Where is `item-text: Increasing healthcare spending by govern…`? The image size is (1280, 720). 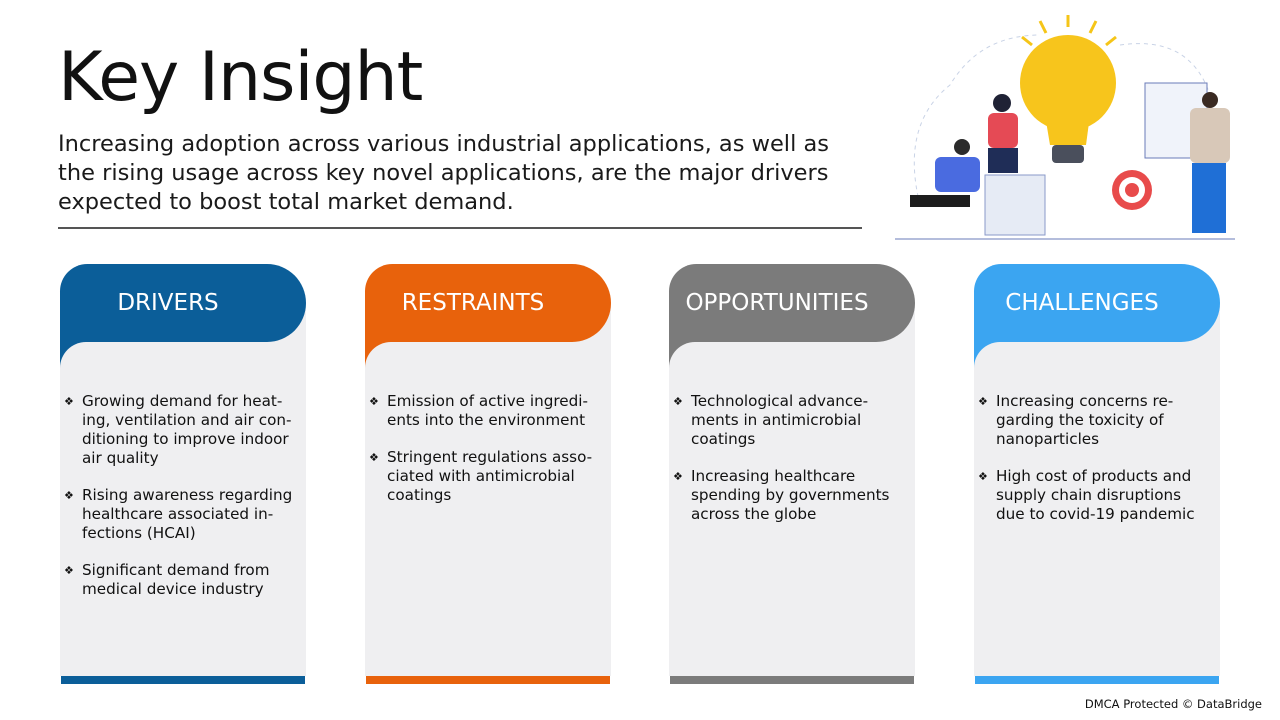 item-text: Increasing healthcare spending by govern… is located at coordinates (790, 495).